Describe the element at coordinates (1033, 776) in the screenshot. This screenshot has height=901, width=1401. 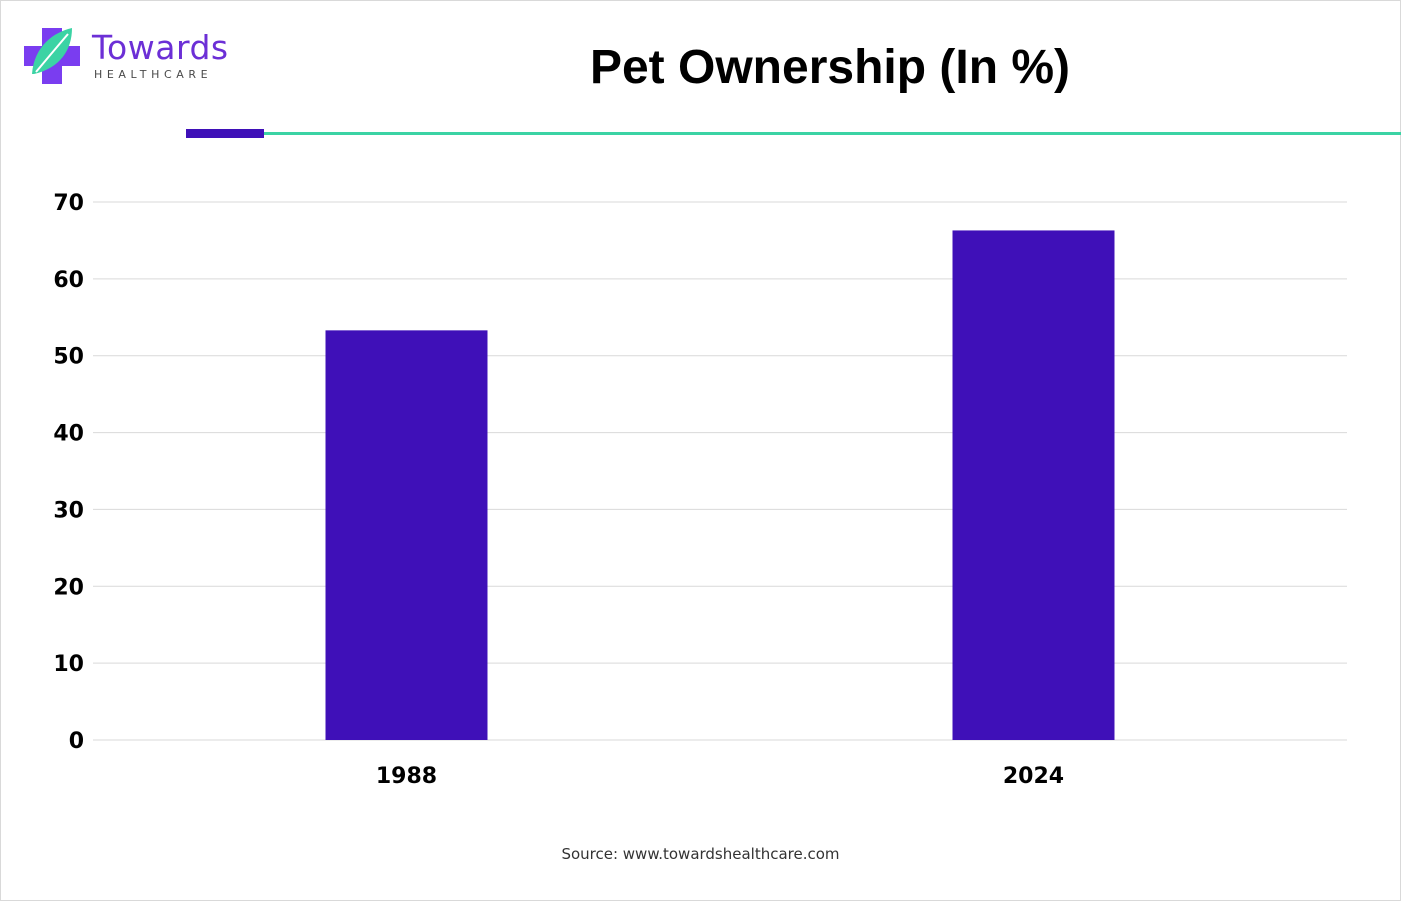
I see `x-category-label: 2024` at that location.